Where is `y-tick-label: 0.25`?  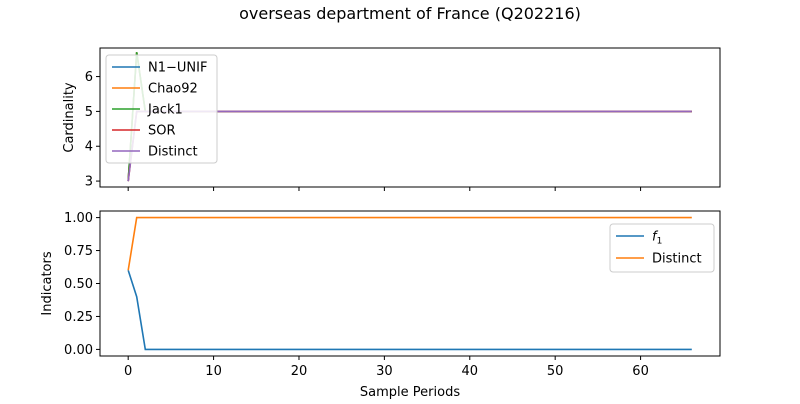
y-tick-label: 0.25 is located at coordinates (78, 317).